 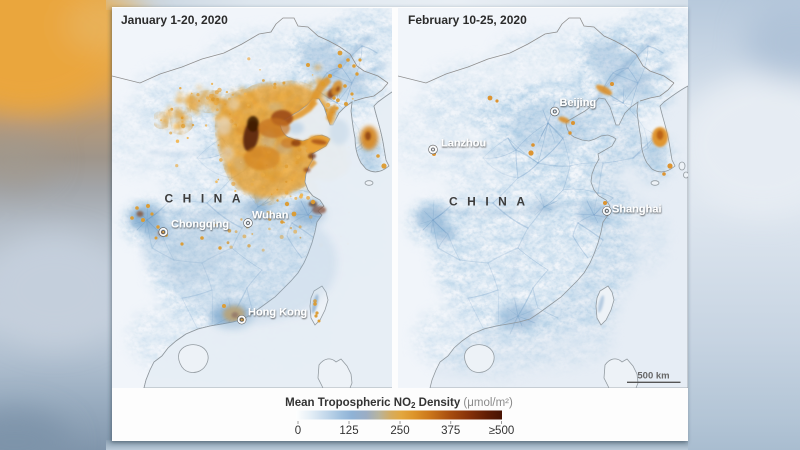 What do you see at coordinates (450, 431) in the screenshot?
I see `svg-text: 375` at bounding box center [450, 431].